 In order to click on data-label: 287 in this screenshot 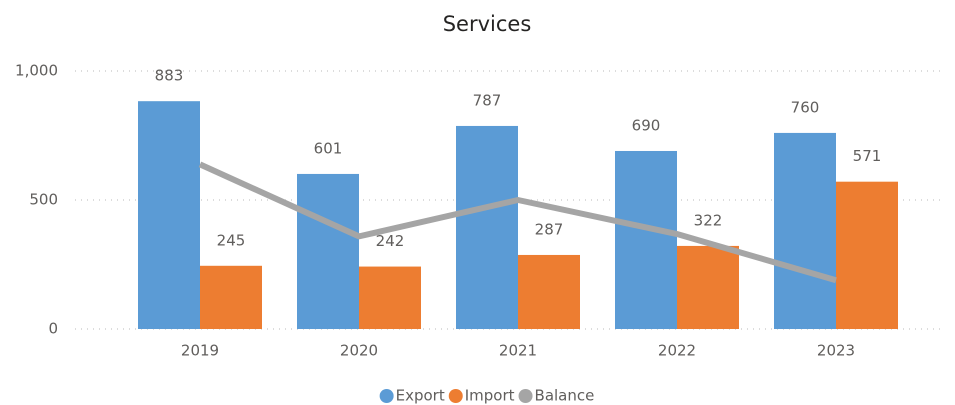, I will do `click(549, 229)`.